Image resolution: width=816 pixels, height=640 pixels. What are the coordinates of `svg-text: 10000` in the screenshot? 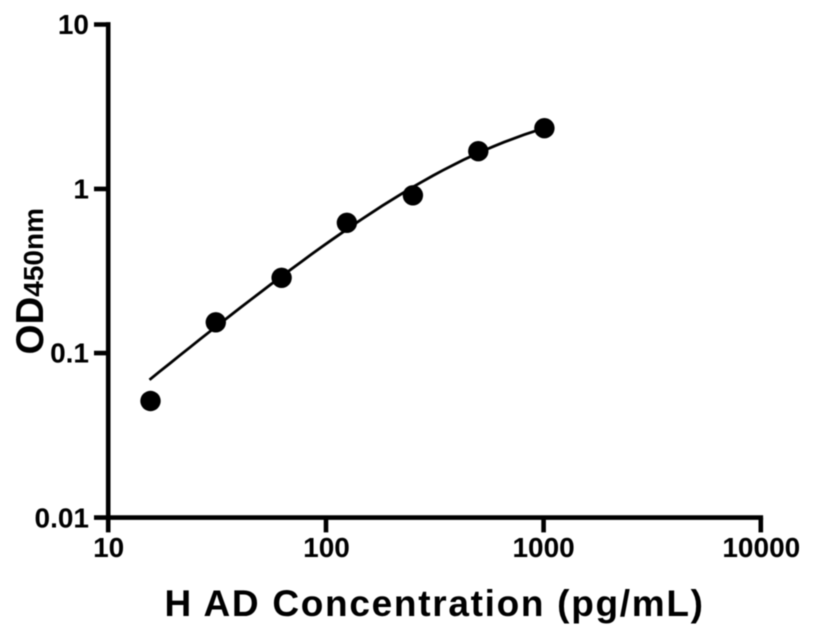 It's located at (761, 547).